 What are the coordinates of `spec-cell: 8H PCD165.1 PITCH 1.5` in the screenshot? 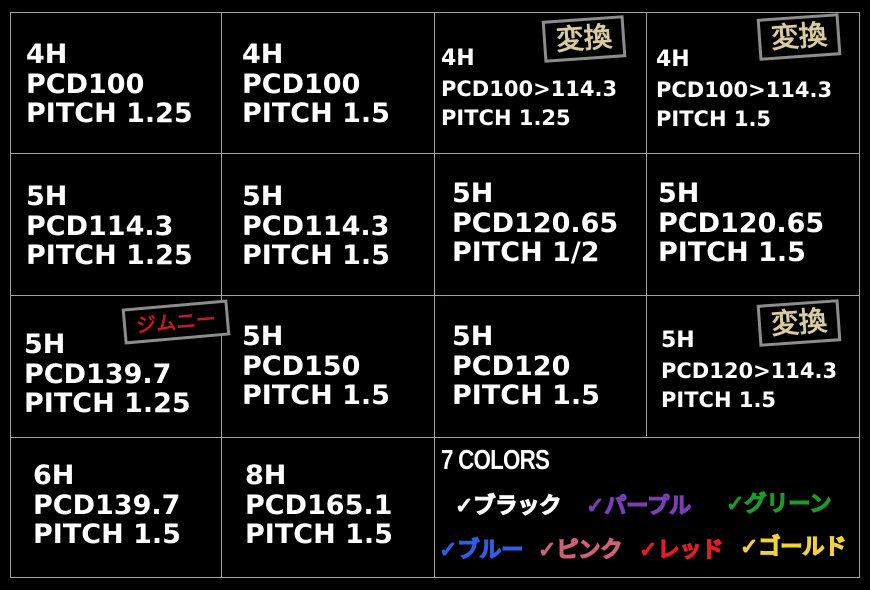 It's located at (319, 505).